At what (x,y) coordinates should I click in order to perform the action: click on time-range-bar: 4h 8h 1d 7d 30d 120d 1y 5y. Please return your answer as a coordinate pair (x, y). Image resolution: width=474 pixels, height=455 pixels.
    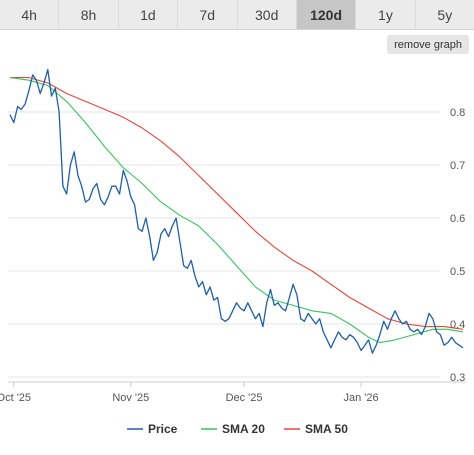
    Looking at the image, I should click on (237, 15).